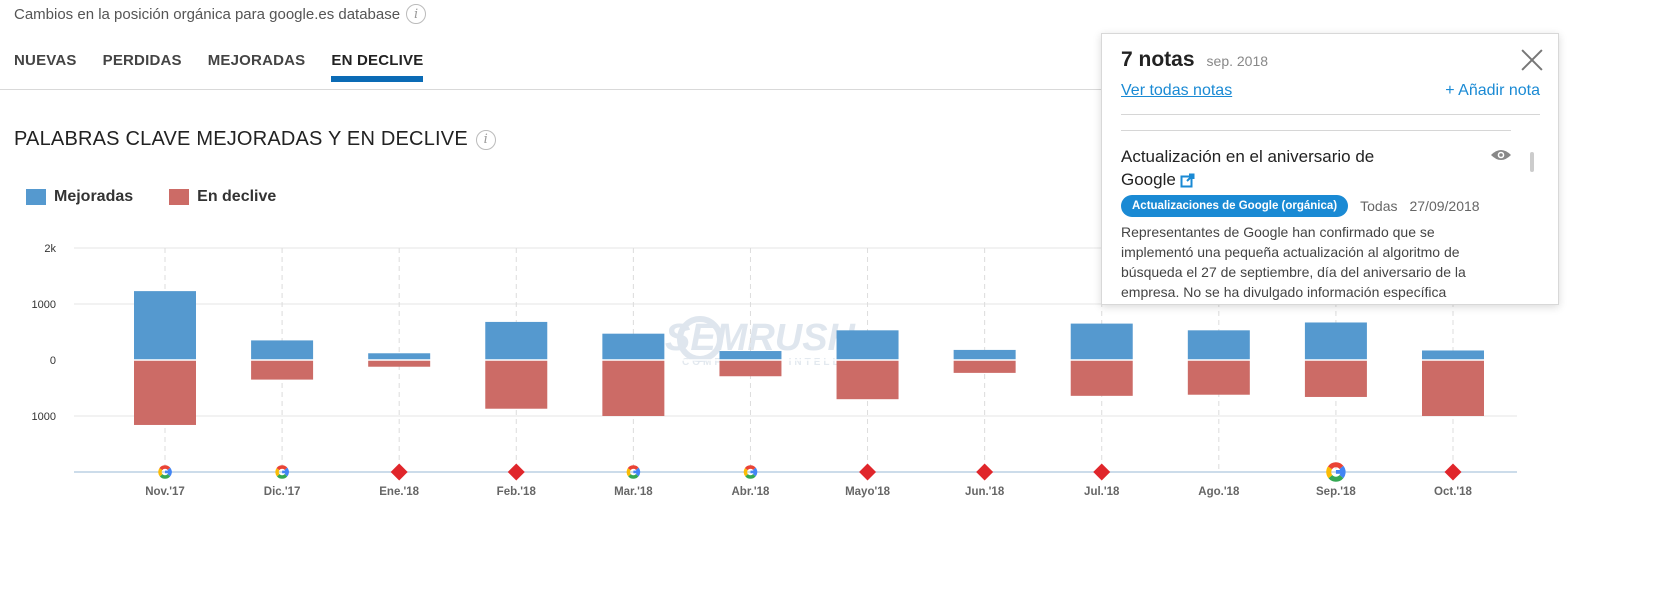 The image size is (1678, 601). Describe the element at coordinates (36, 197) in the screenshot. I see `legend-swatch-mejoradas` at that location.